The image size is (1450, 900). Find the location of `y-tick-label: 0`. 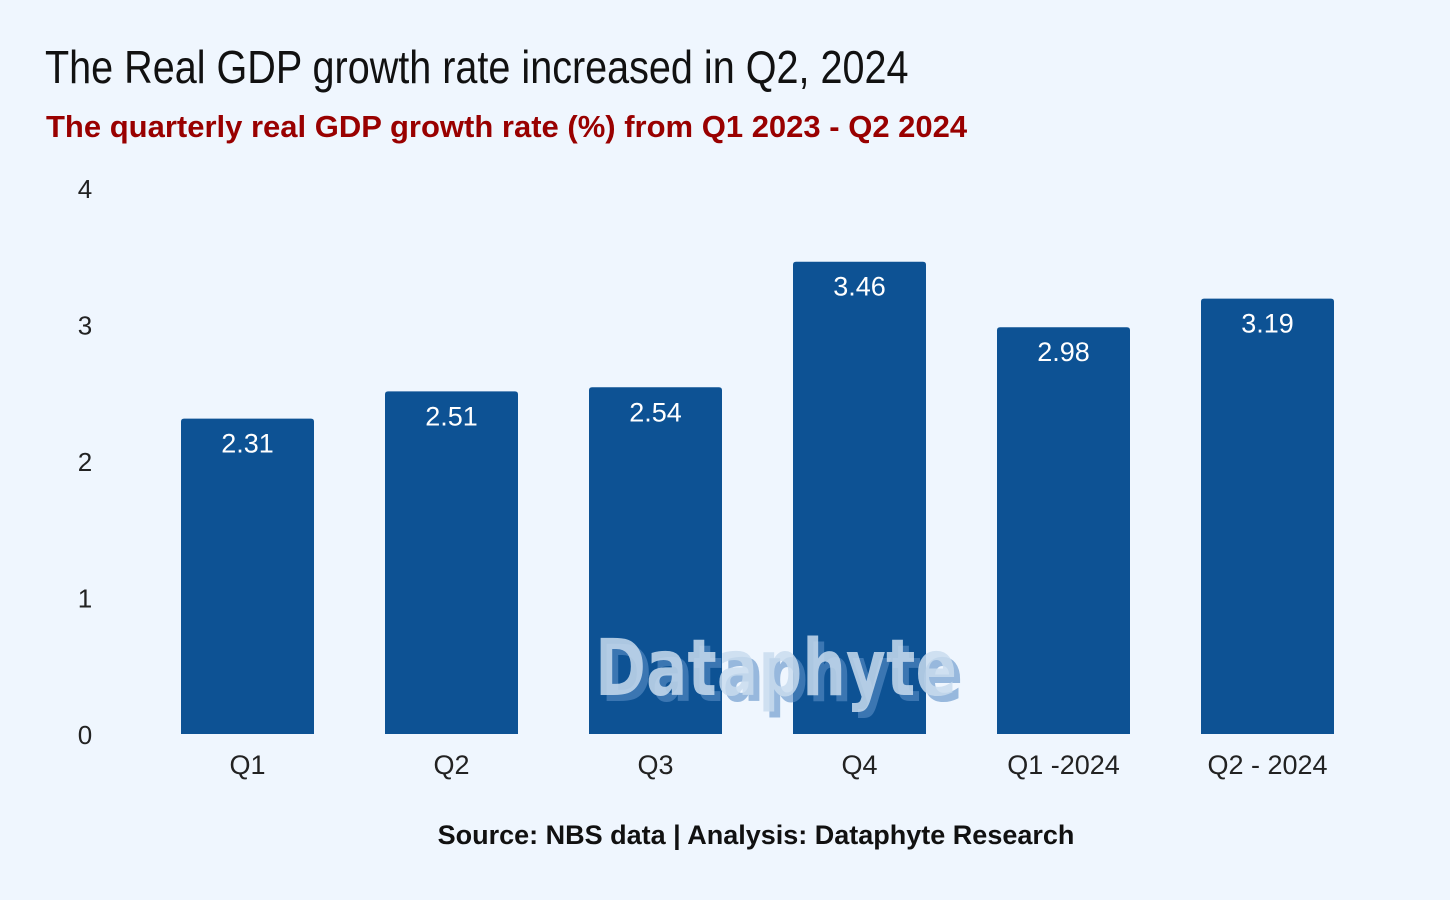

y-tick-label: 0 is located at coordinates (85, 735).